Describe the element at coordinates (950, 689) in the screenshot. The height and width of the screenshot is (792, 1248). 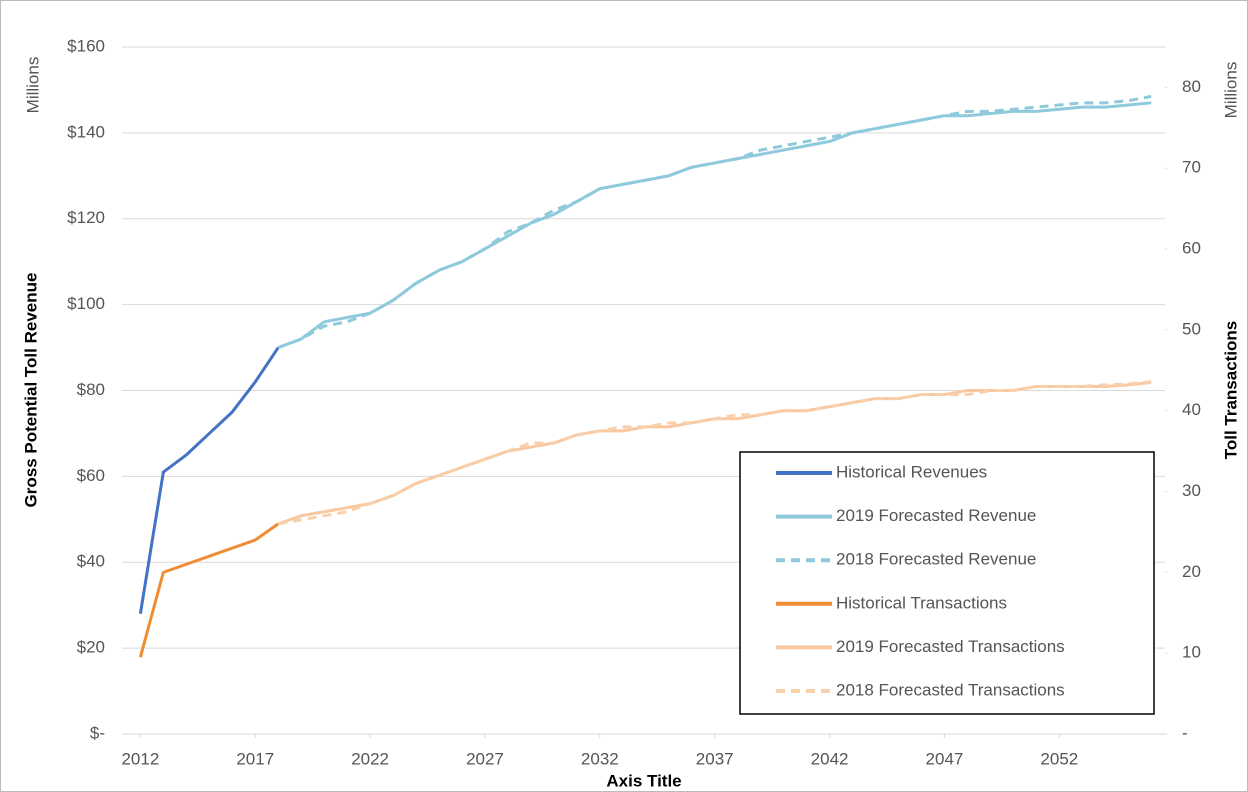
I see `legend-label: 2018 Forecasted Transactions` at that location.